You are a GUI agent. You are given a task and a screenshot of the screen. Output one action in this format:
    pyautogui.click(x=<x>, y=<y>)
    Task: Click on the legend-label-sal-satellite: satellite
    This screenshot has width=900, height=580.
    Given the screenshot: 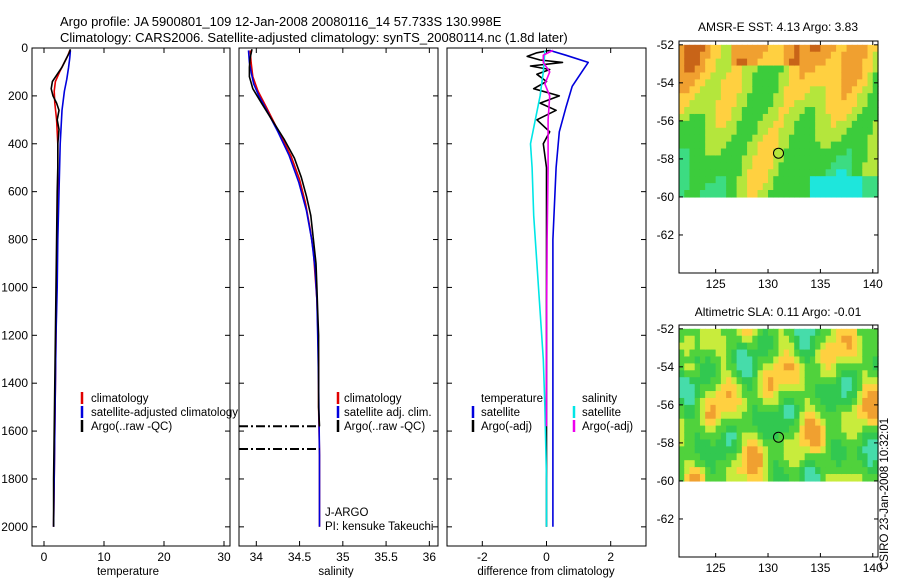 What is the action you would take?
    pyautogui.click(x=601, y=413)
    